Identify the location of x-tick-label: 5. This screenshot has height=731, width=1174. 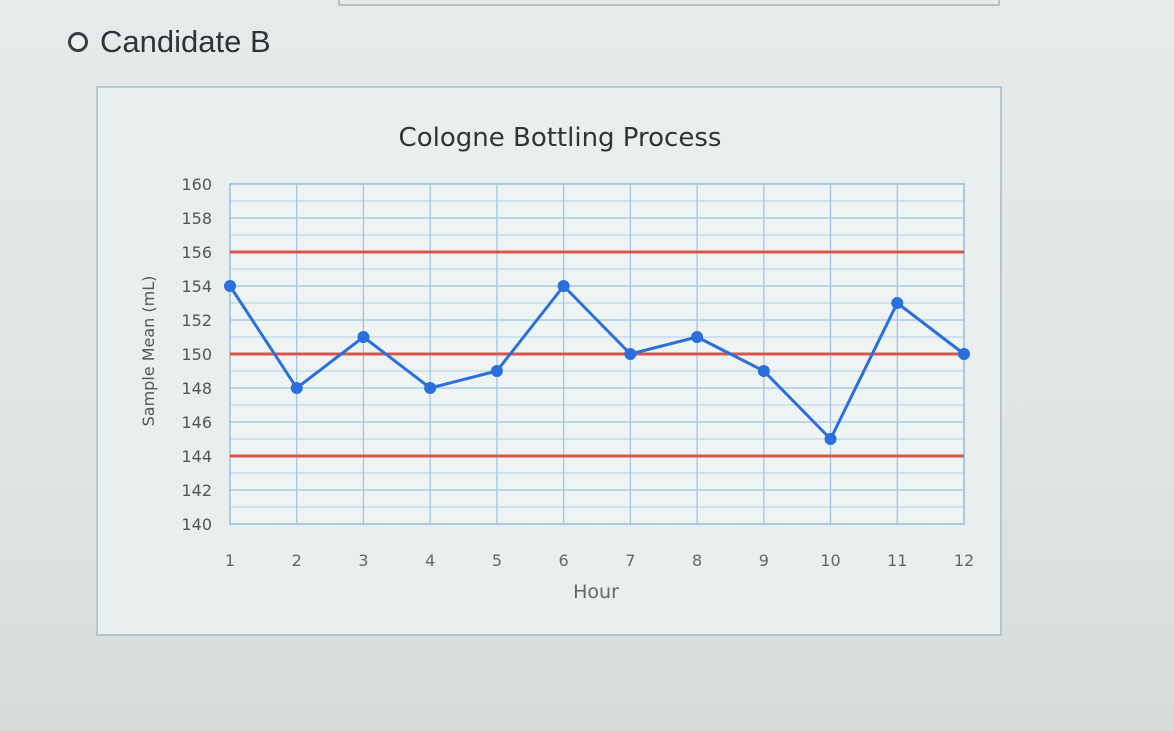
(497, 560).